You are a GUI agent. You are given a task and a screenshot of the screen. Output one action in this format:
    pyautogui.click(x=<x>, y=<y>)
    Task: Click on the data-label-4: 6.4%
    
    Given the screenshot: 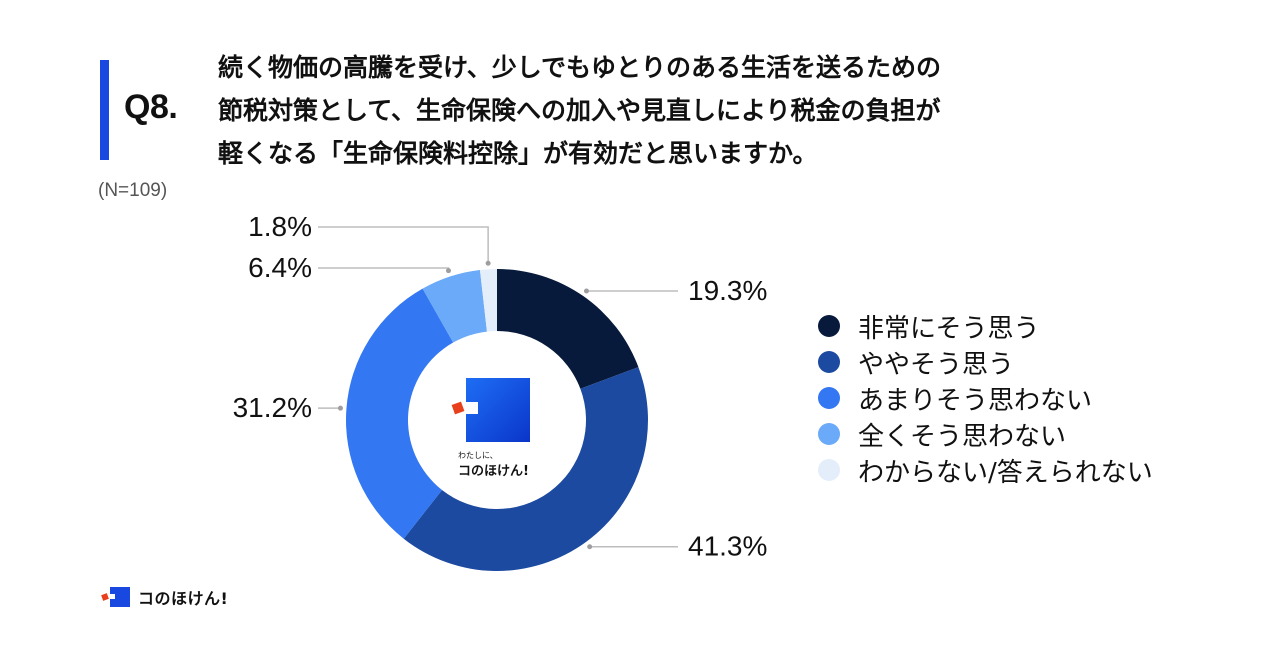 What is the action you would take?
    pyautogui.click(x=280, y=267)
    